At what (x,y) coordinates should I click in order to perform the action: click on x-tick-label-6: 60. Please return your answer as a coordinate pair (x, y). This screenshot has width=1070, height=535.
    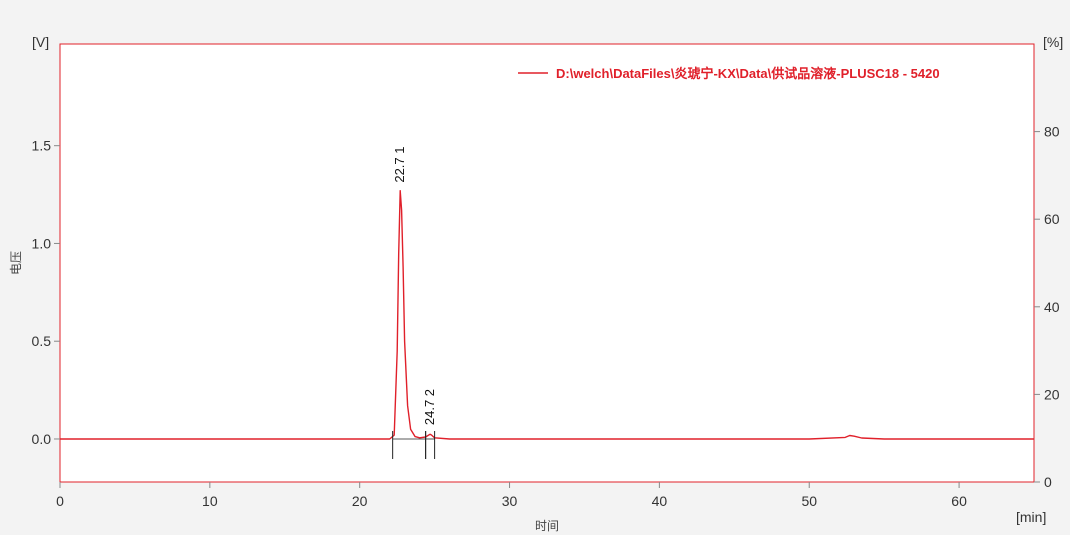
    Looking at the image, I should click on (959, 501).